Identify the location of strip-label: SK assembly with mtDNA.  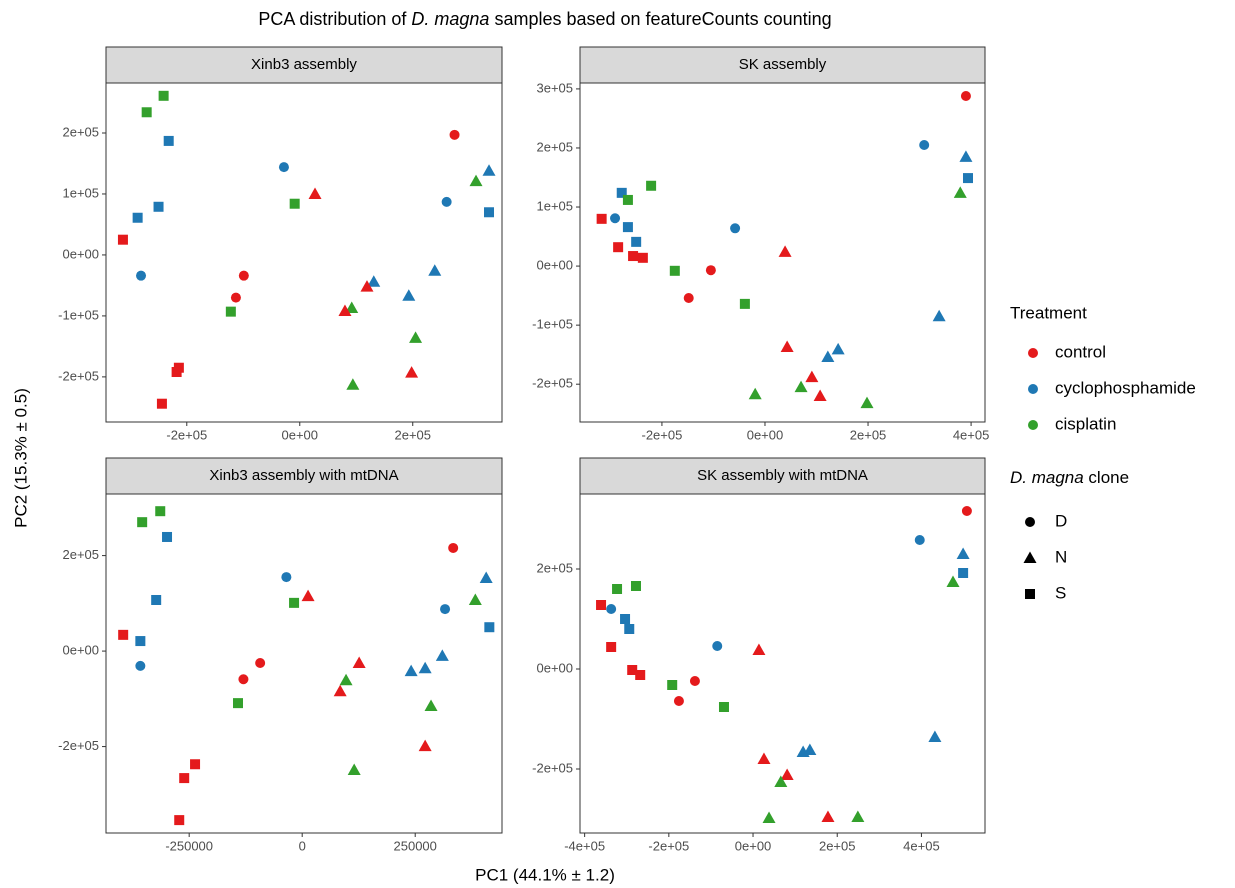
(782, 475).